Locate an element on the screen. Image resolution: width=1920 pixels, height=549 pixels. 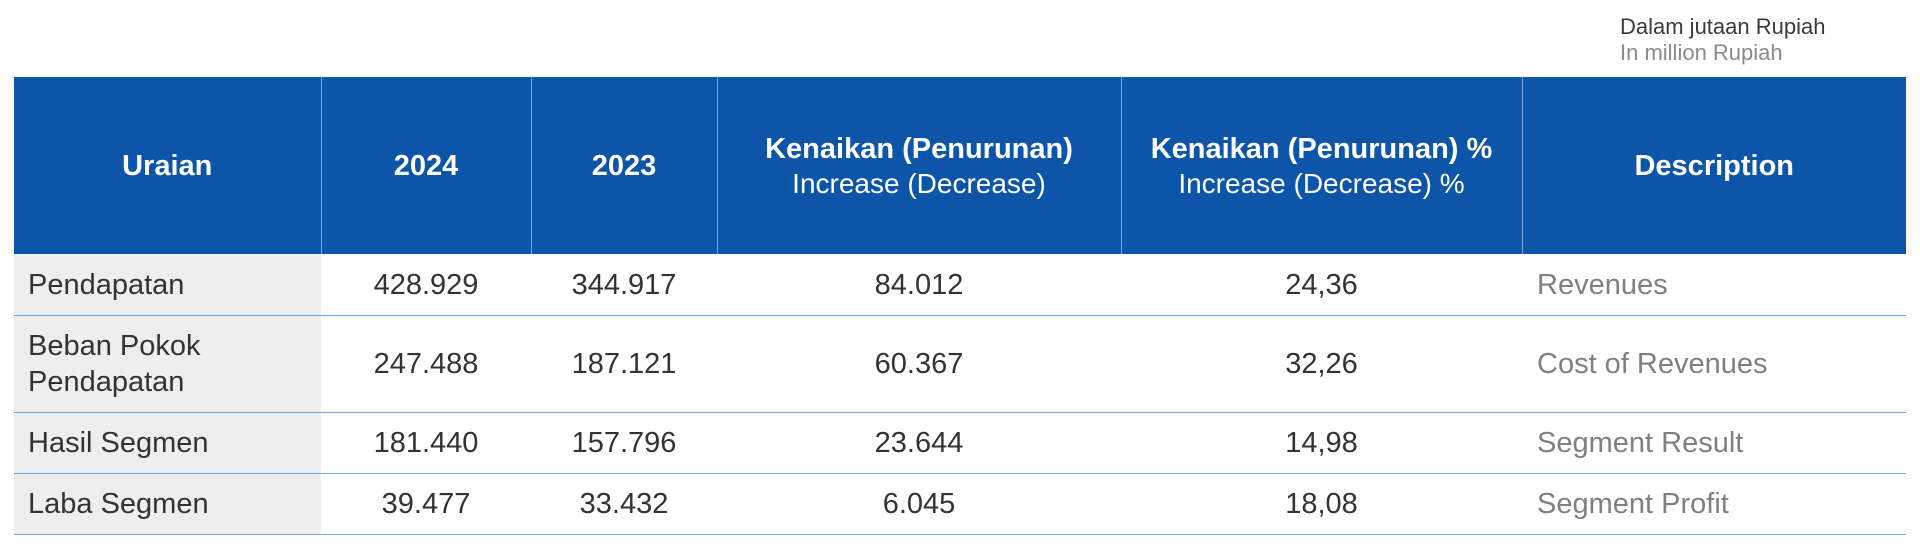
cell-uraian: Hasil Segmen is located at coordinates (167, 443).